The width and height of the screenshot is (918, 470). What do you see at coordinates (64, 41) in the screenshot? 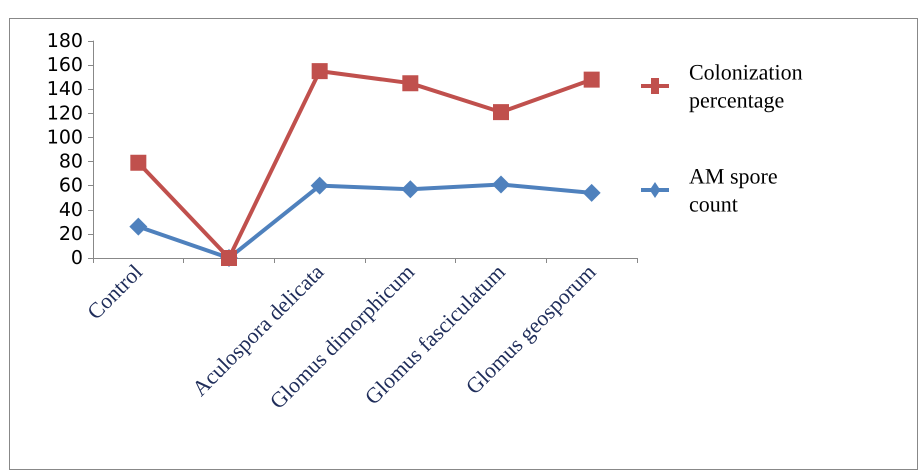
I see `y-tick-label: 180` at bounding box center [64, 41].